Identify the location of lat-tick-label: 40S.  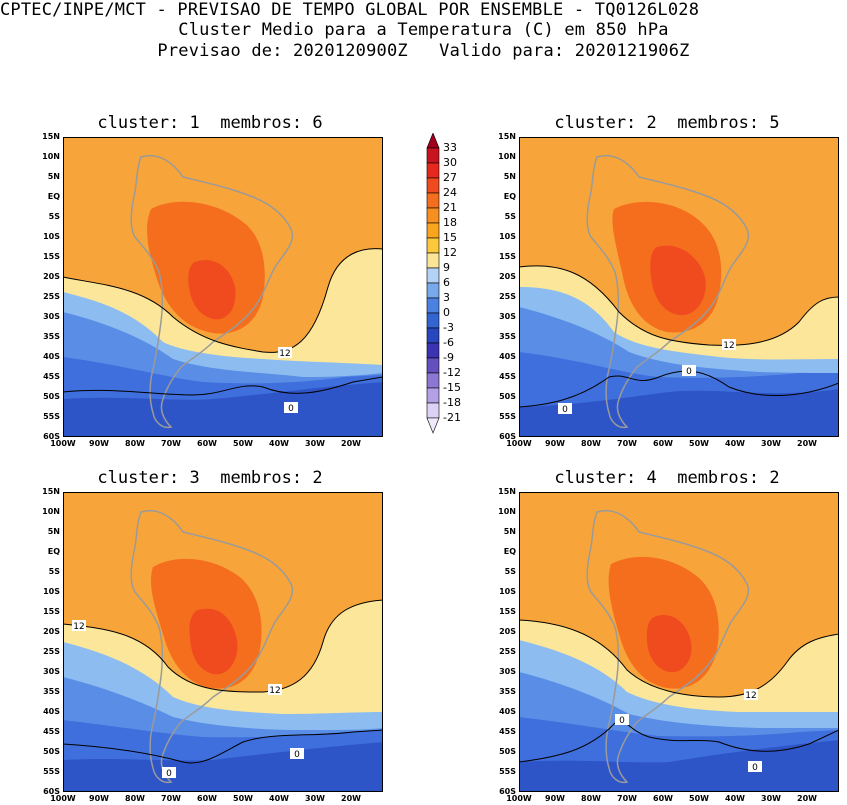
(51, 711).